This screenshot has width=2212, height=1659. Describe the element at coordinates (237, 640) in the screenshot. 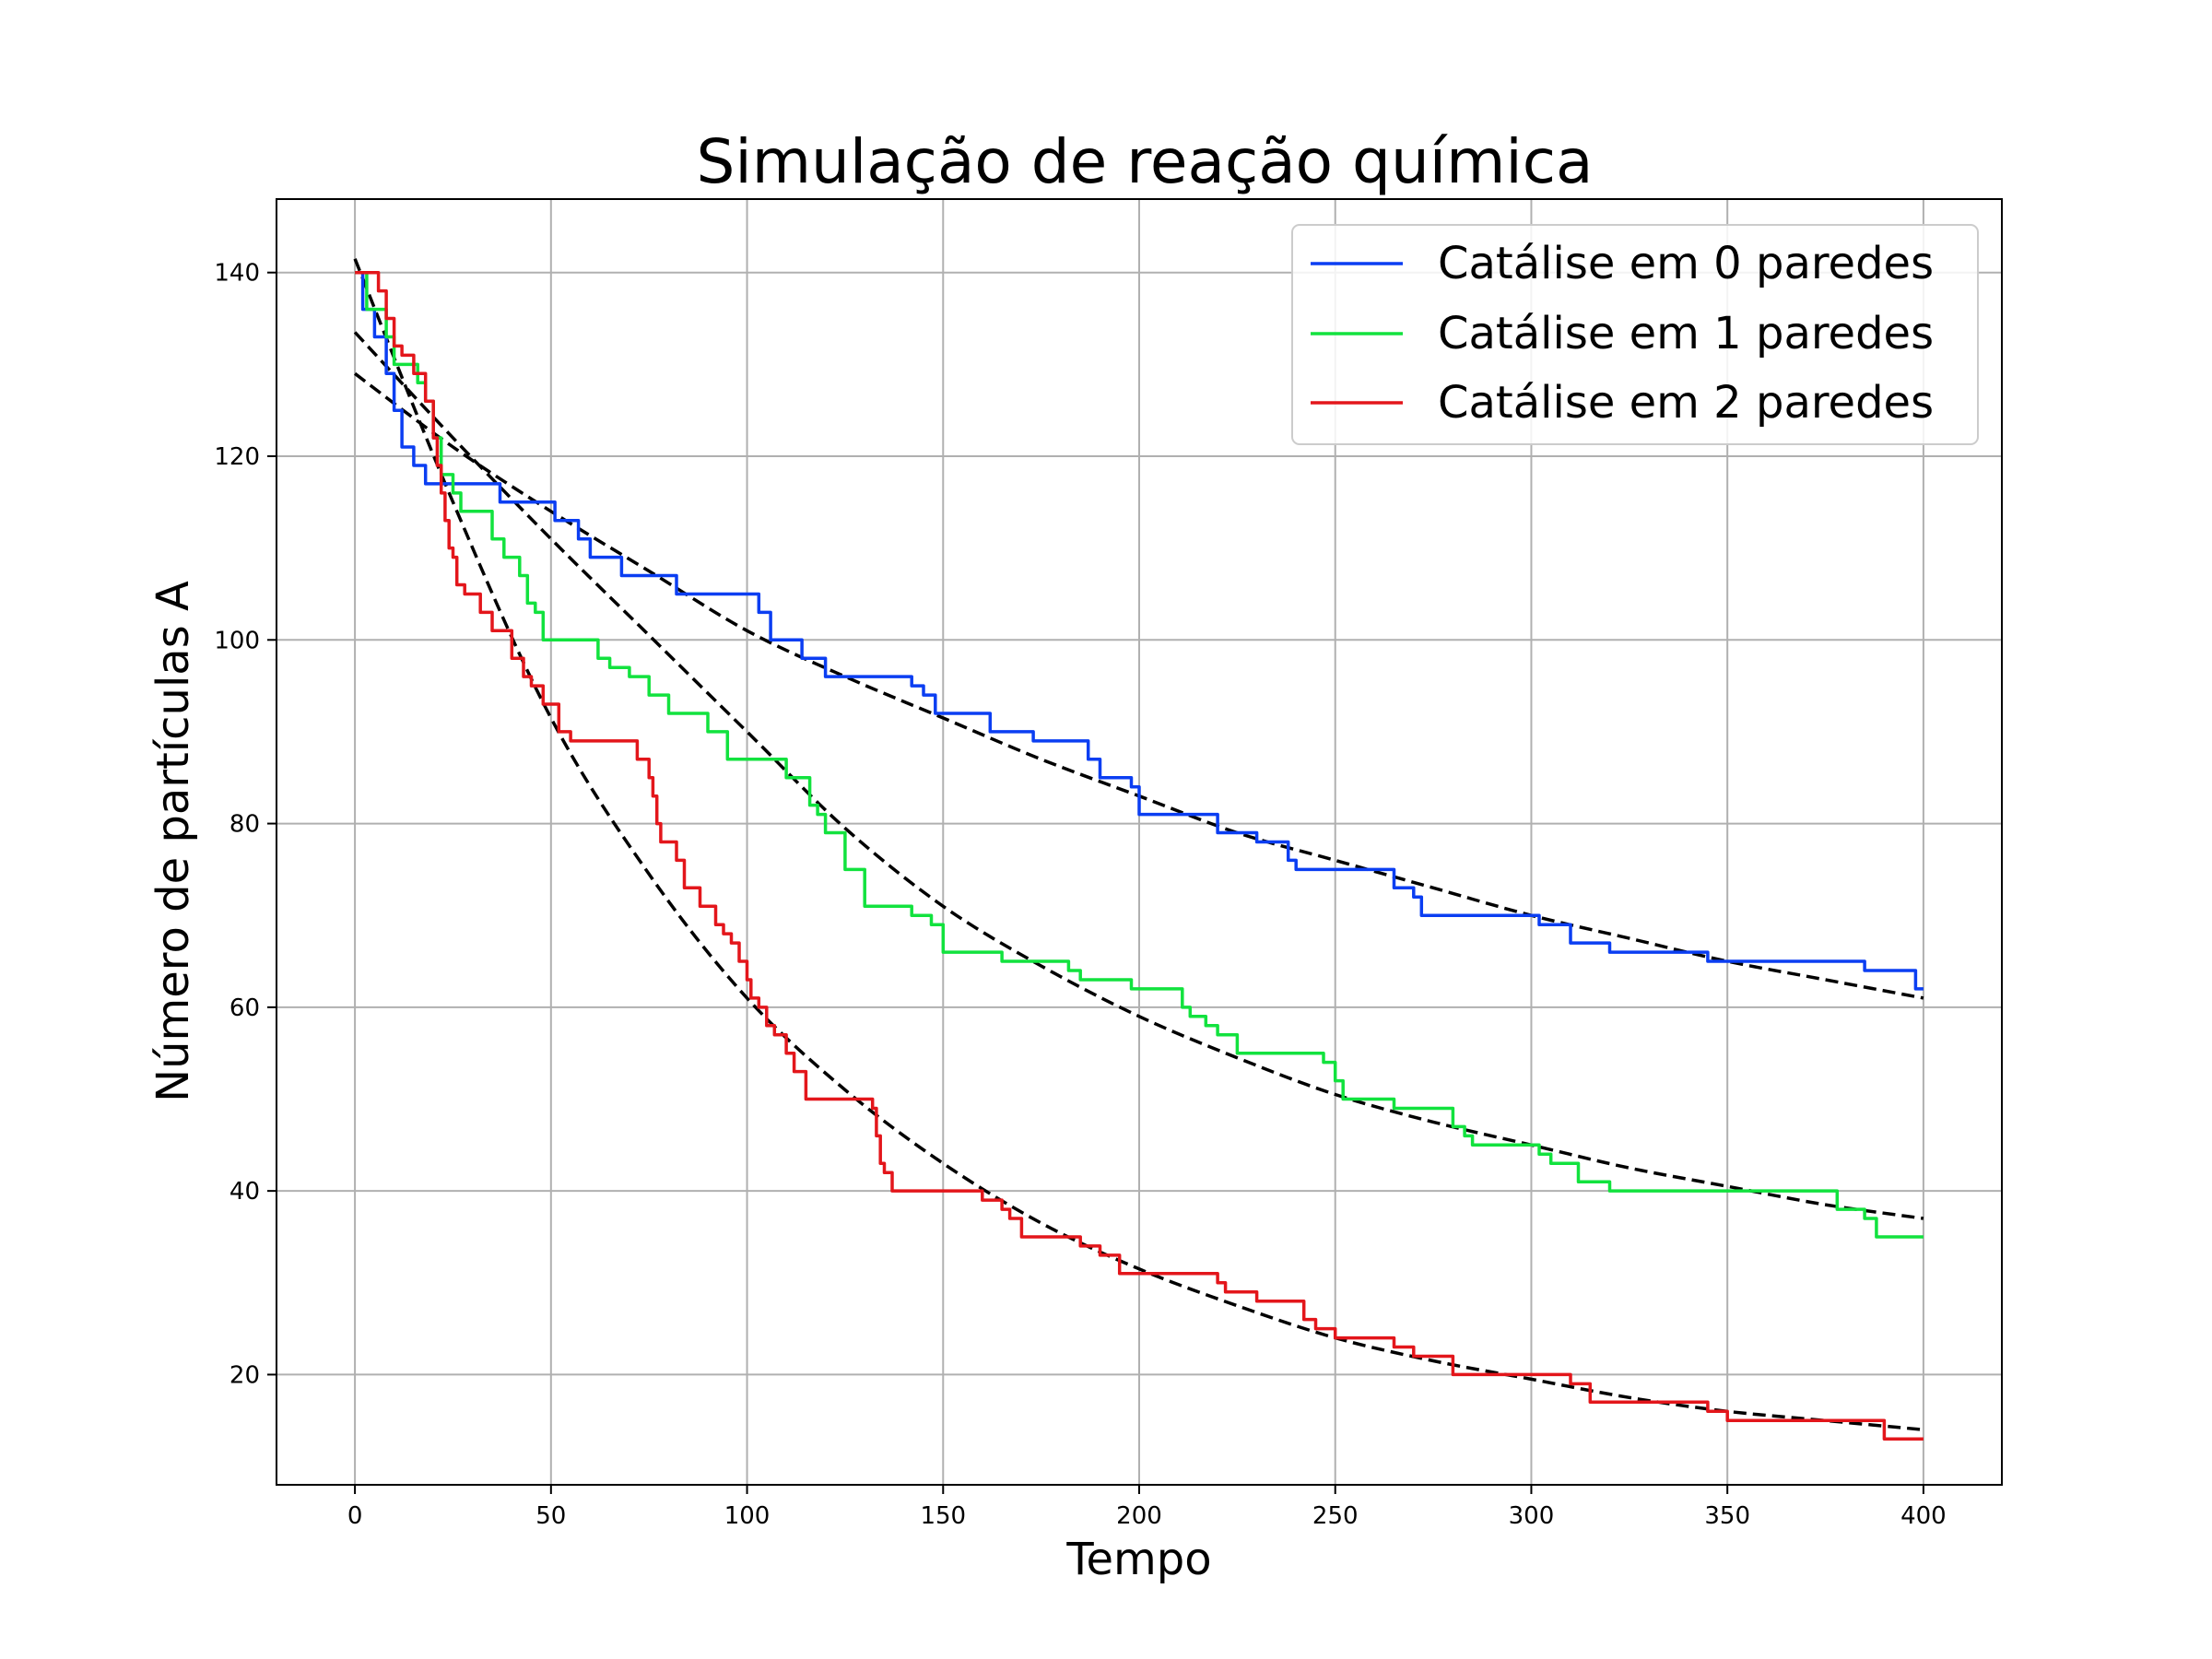

I see `y-tick-label-100: 100` at that location.